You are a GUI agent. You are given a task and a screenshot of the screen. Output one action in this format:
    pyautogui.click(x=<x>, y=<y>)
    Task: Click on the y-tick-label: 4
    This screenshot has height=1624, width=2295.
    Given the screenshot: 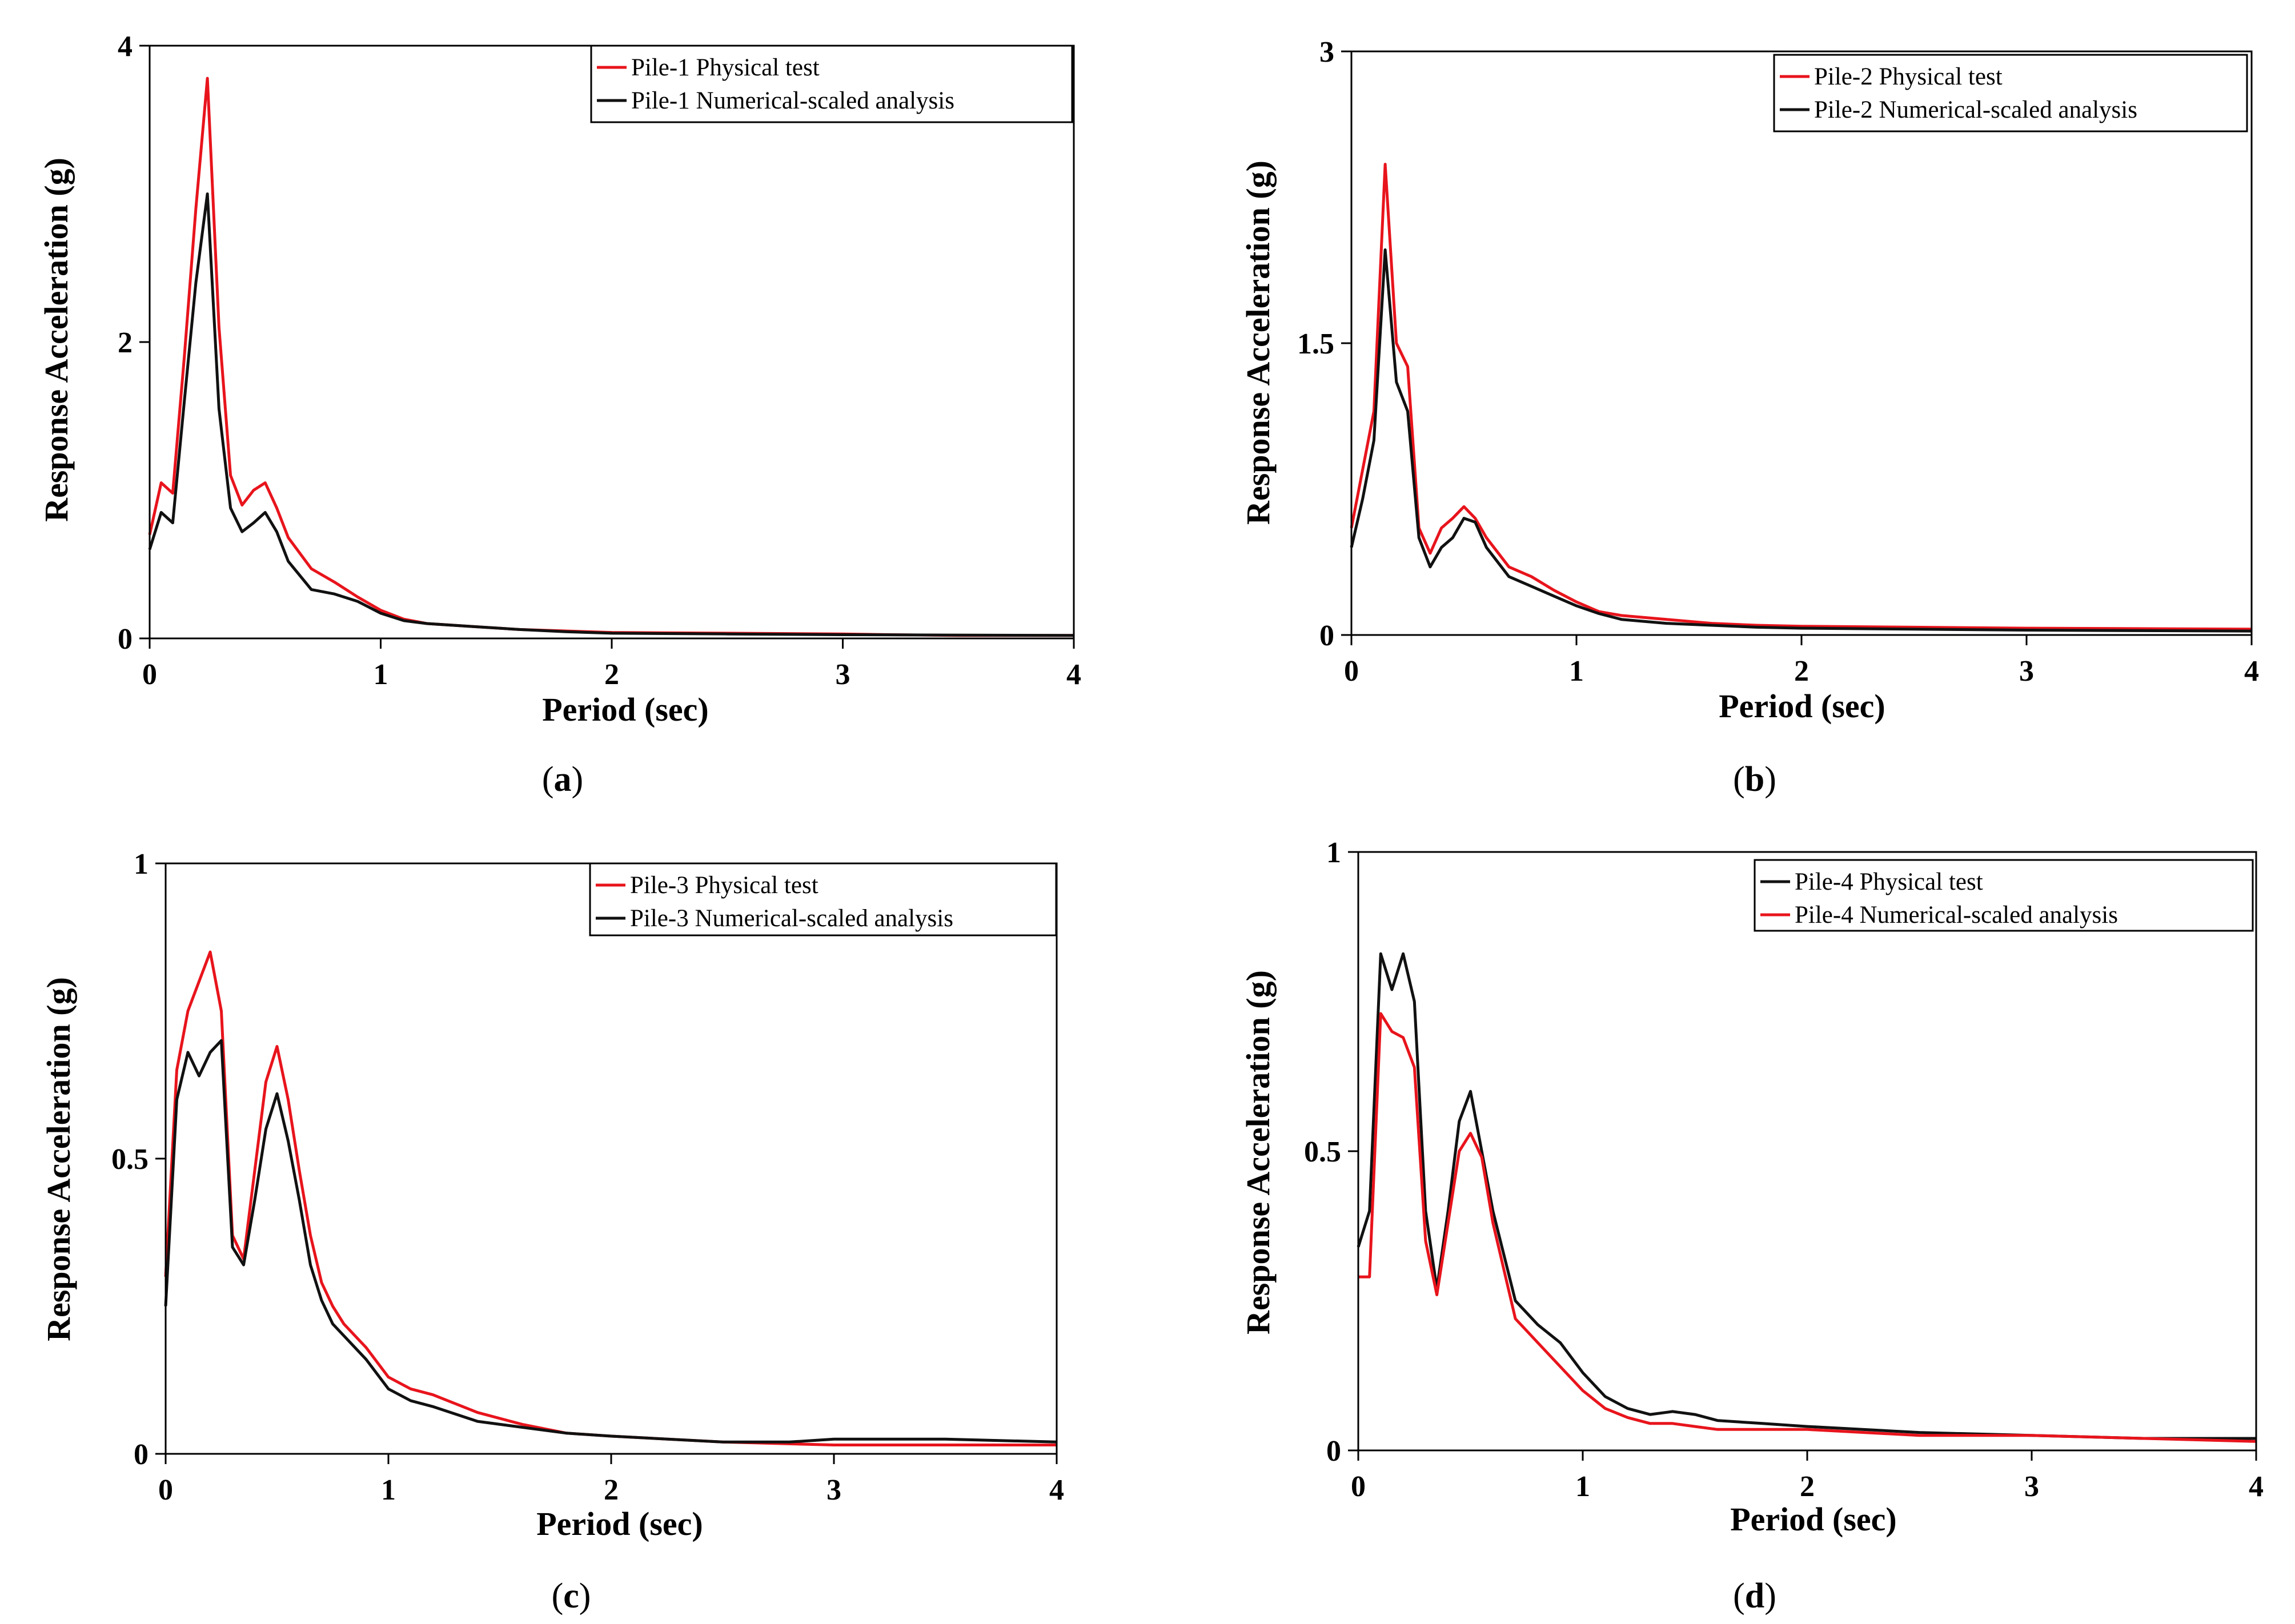 What is the action you would take?
    pyautogui.click(x=125, y=46)
    